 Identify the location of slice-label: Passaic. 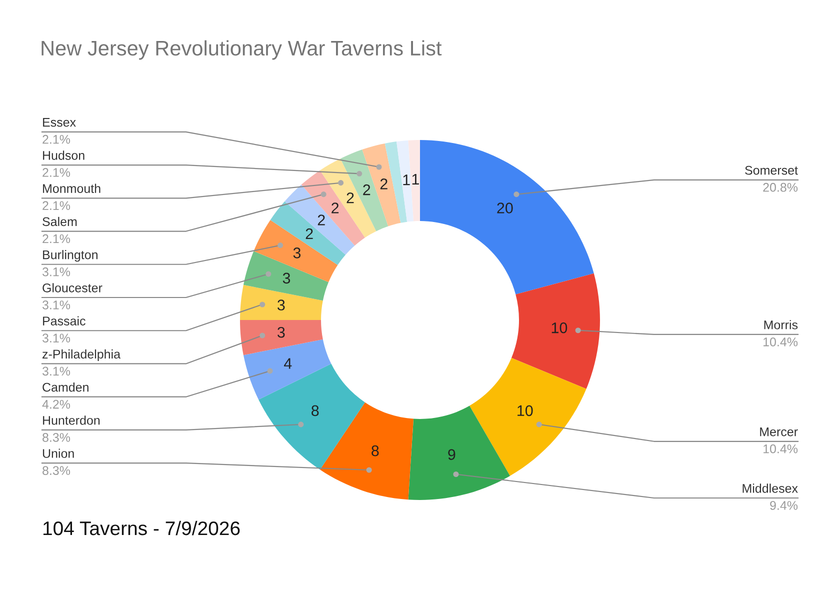
(64, 321).